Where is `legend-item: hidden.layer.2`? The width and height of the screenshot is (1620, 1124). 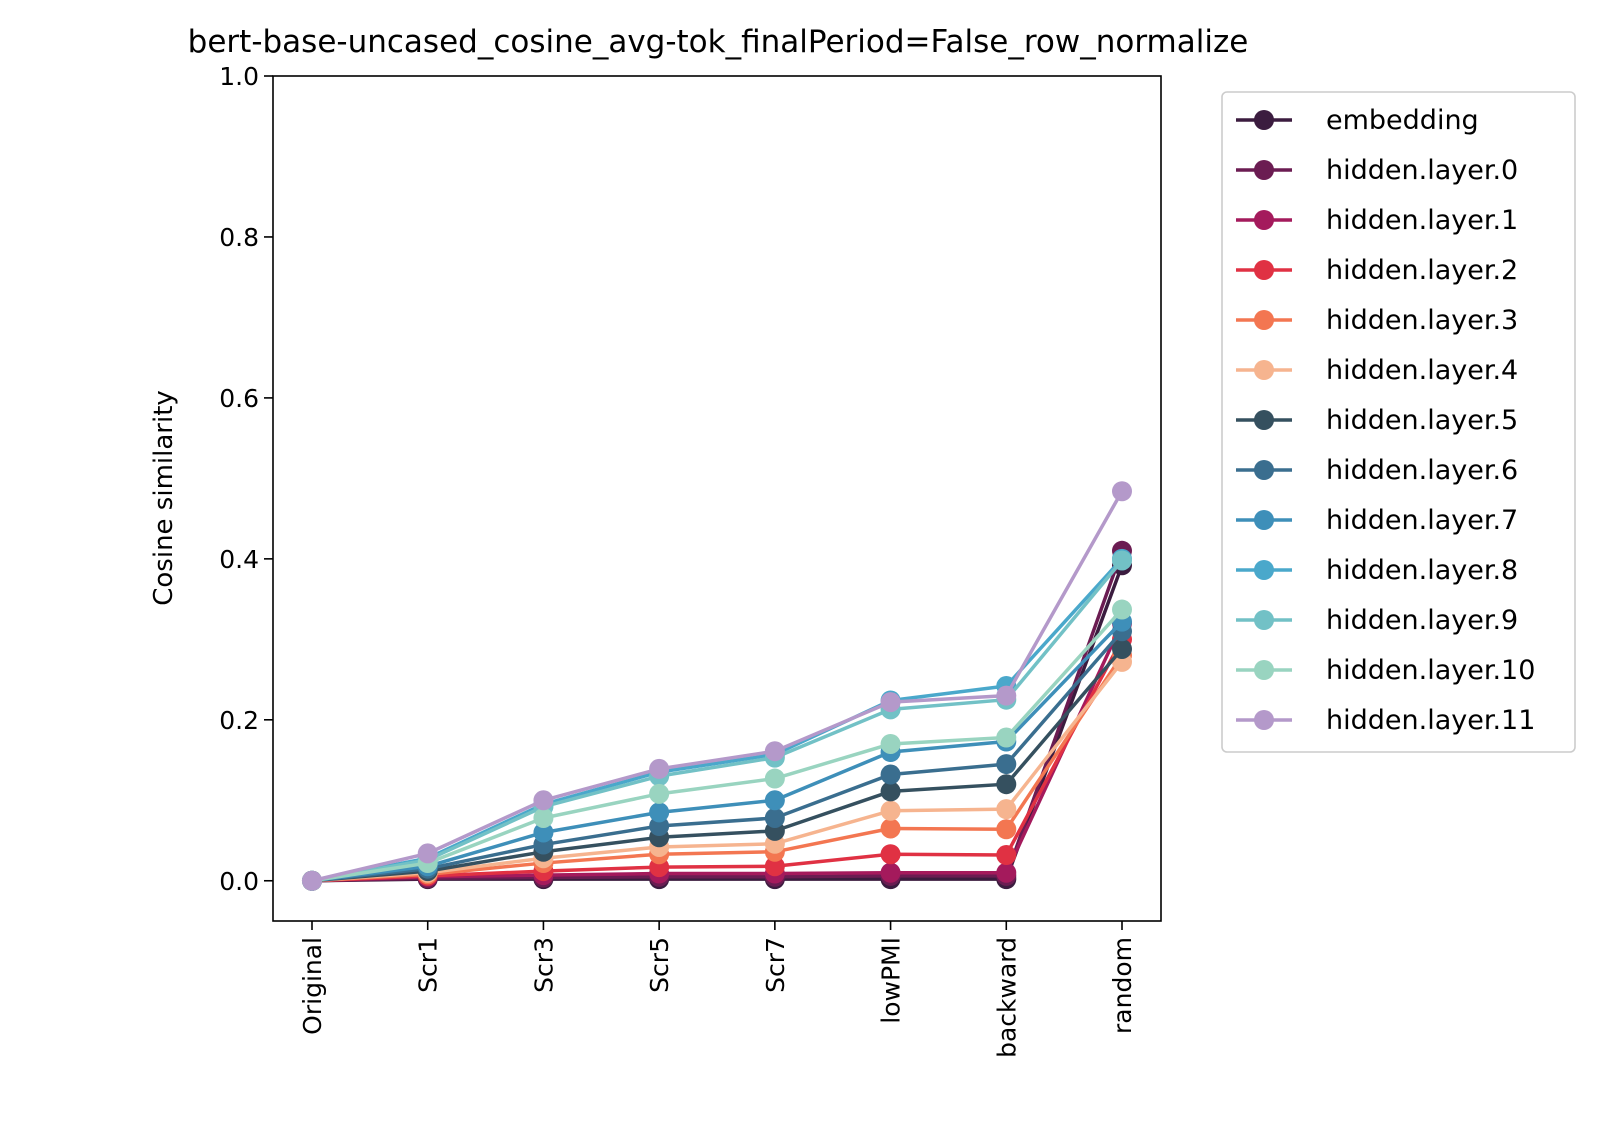 legend-item: hidden.layer.2 is located at coordinates (1377, 270).